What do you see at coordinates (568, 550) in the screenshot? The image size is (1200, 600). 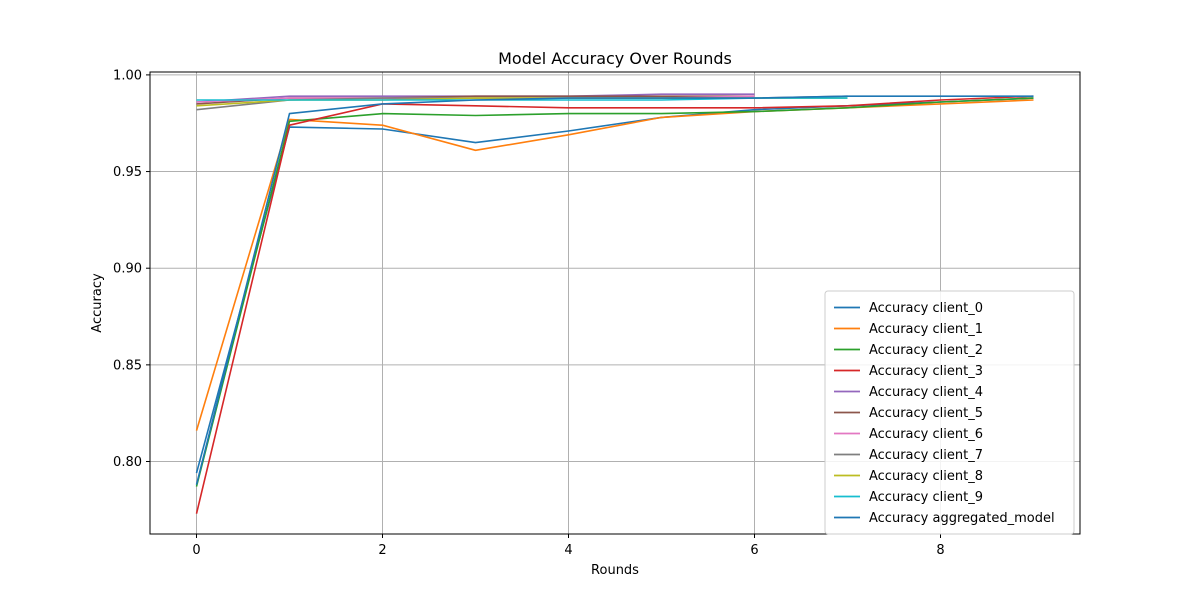 I see `x-tick-label: 4` at bounding box center [568, 550].